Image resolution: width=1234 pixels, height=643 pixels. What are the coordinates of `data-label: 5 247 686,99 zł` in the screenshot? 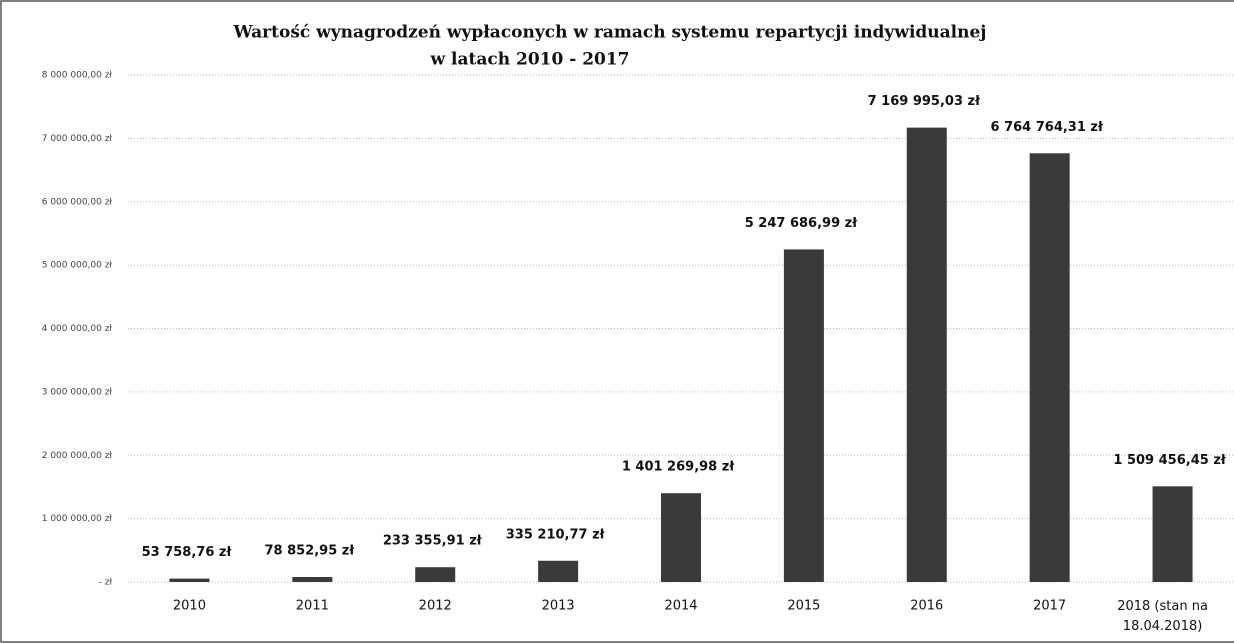 It's located at (801, 223).